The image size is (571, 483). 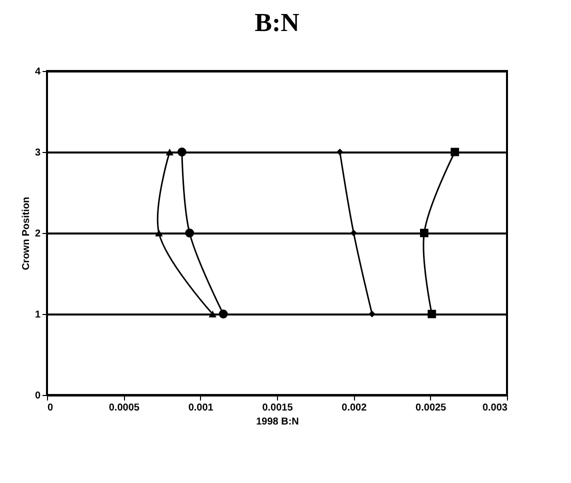 What do you see at coordinates (37, 153) in the screenshot?
I see `y-tick-label: 3` at bounding box center [37, 153].